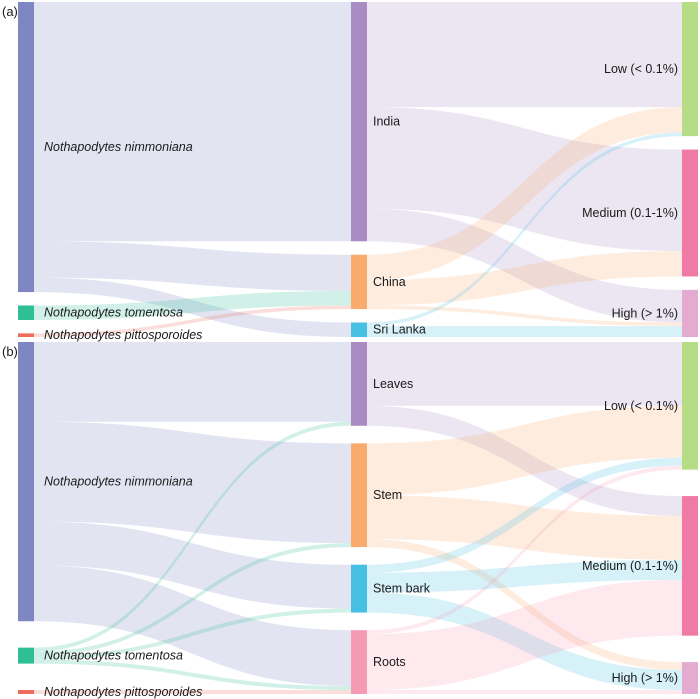 This screenshot has width=700, height=699. Describe the element at coordinates (359, 282) in the screenshot. I see `node-cn` at that location.